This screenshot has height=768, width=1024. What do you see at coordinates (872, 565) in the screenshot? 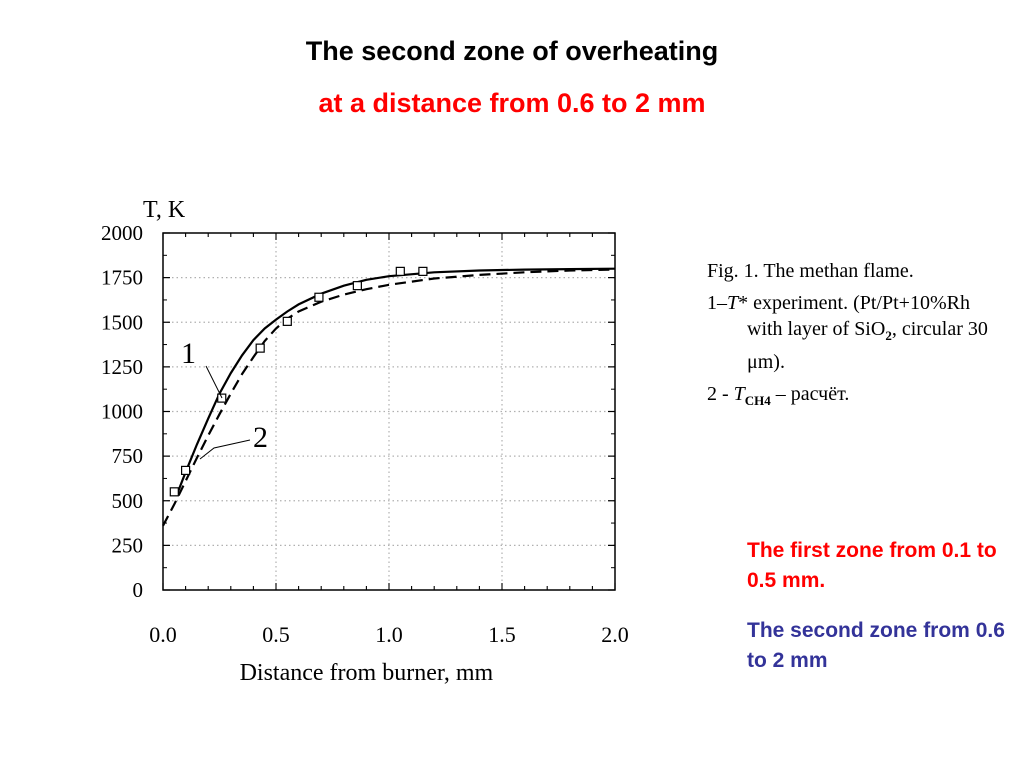
I see `zone1-note: The first zone from 0.1 to 0.5 mm.` at bounding box center [872, 565].